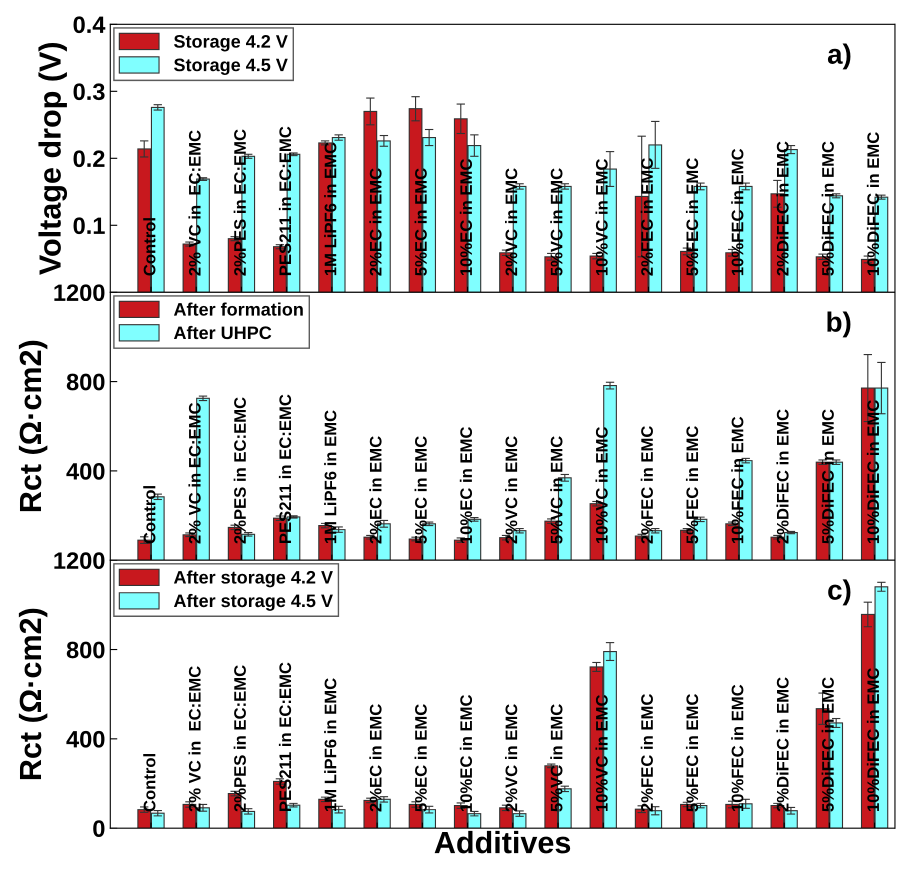 The image size is (904, 869). What do you see at coordinates (839, 592) in the screenshot?
I see `annotation: c)` at bounding box center [839, 592].